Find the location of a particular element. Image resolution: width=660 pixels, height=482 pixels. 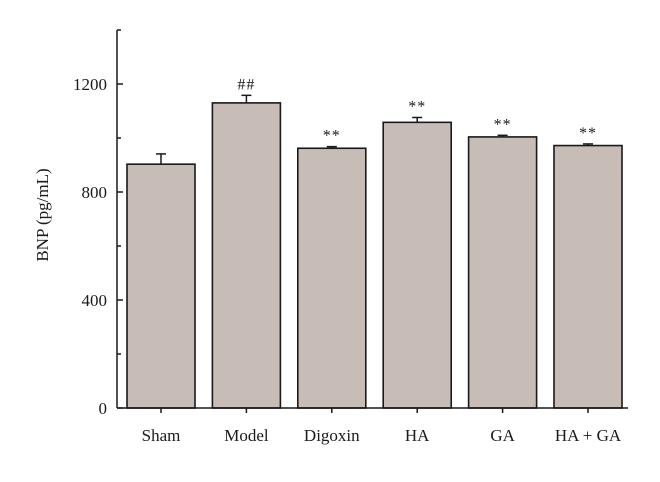

error-bars-layer is located at coordinates (374, 129).